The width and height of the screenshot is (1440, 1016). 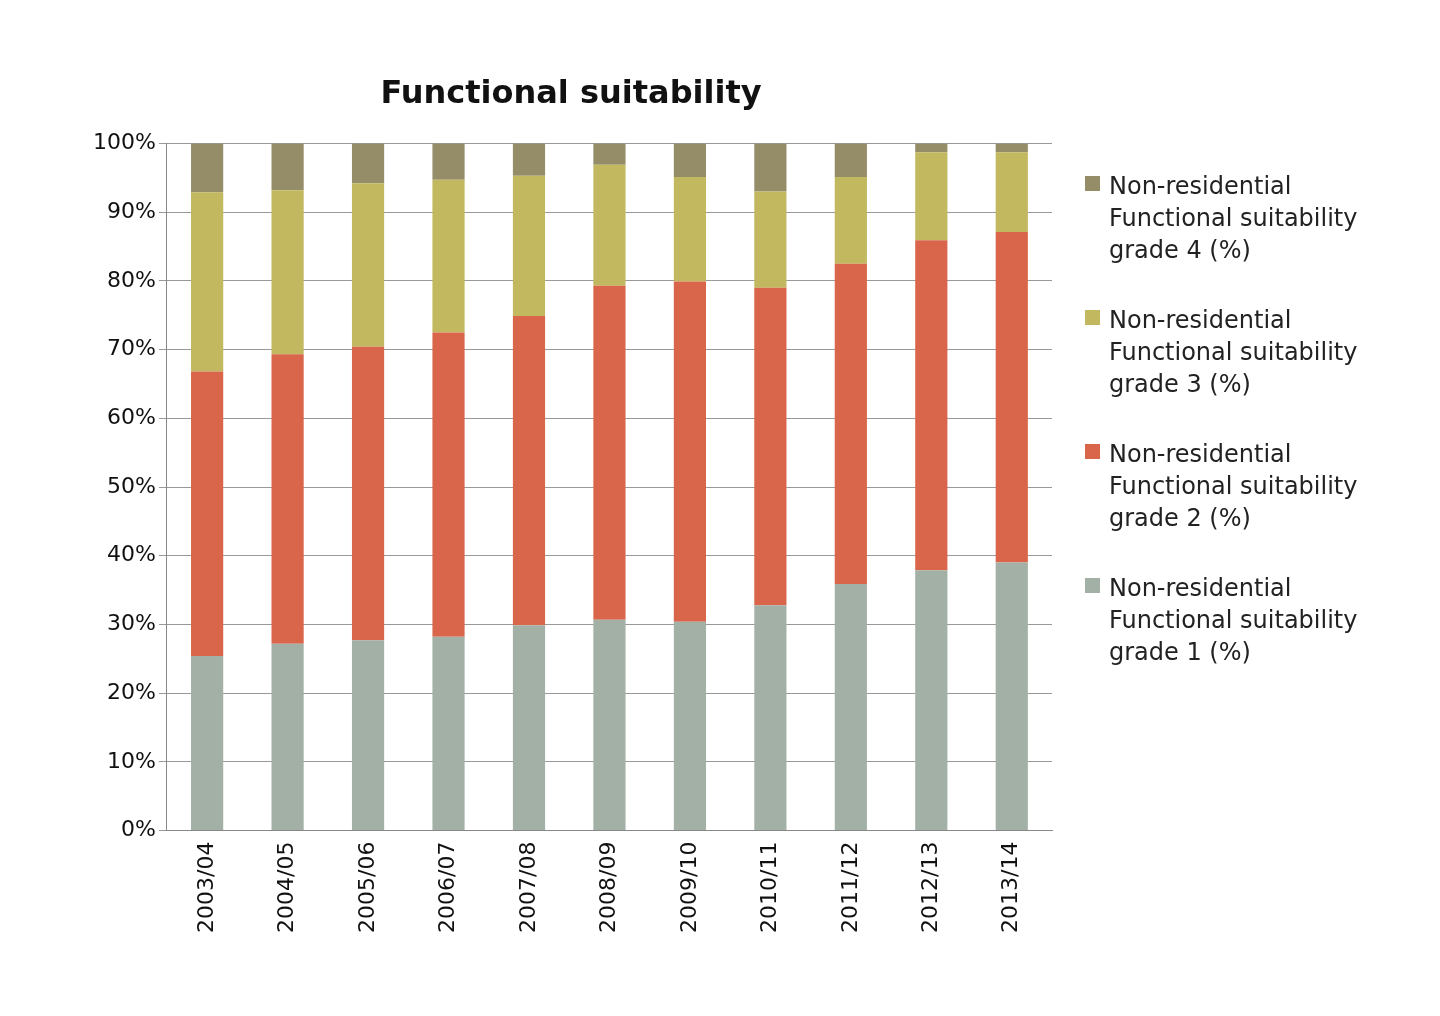 What do you see at coordinates (131, 623) in the screenshot?
I see `y-tick-label: 30%` at bounding box center [131, 623].